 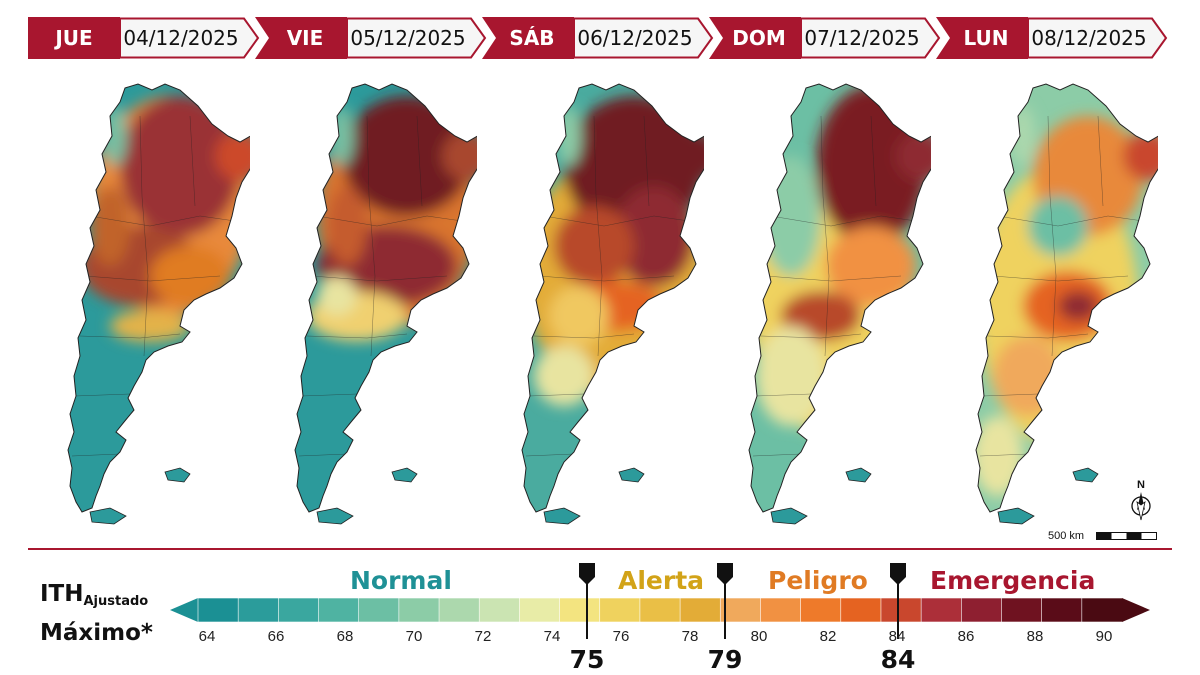 I want to click on legend-title-sub: Ajustado, so click(x=116, y=601).